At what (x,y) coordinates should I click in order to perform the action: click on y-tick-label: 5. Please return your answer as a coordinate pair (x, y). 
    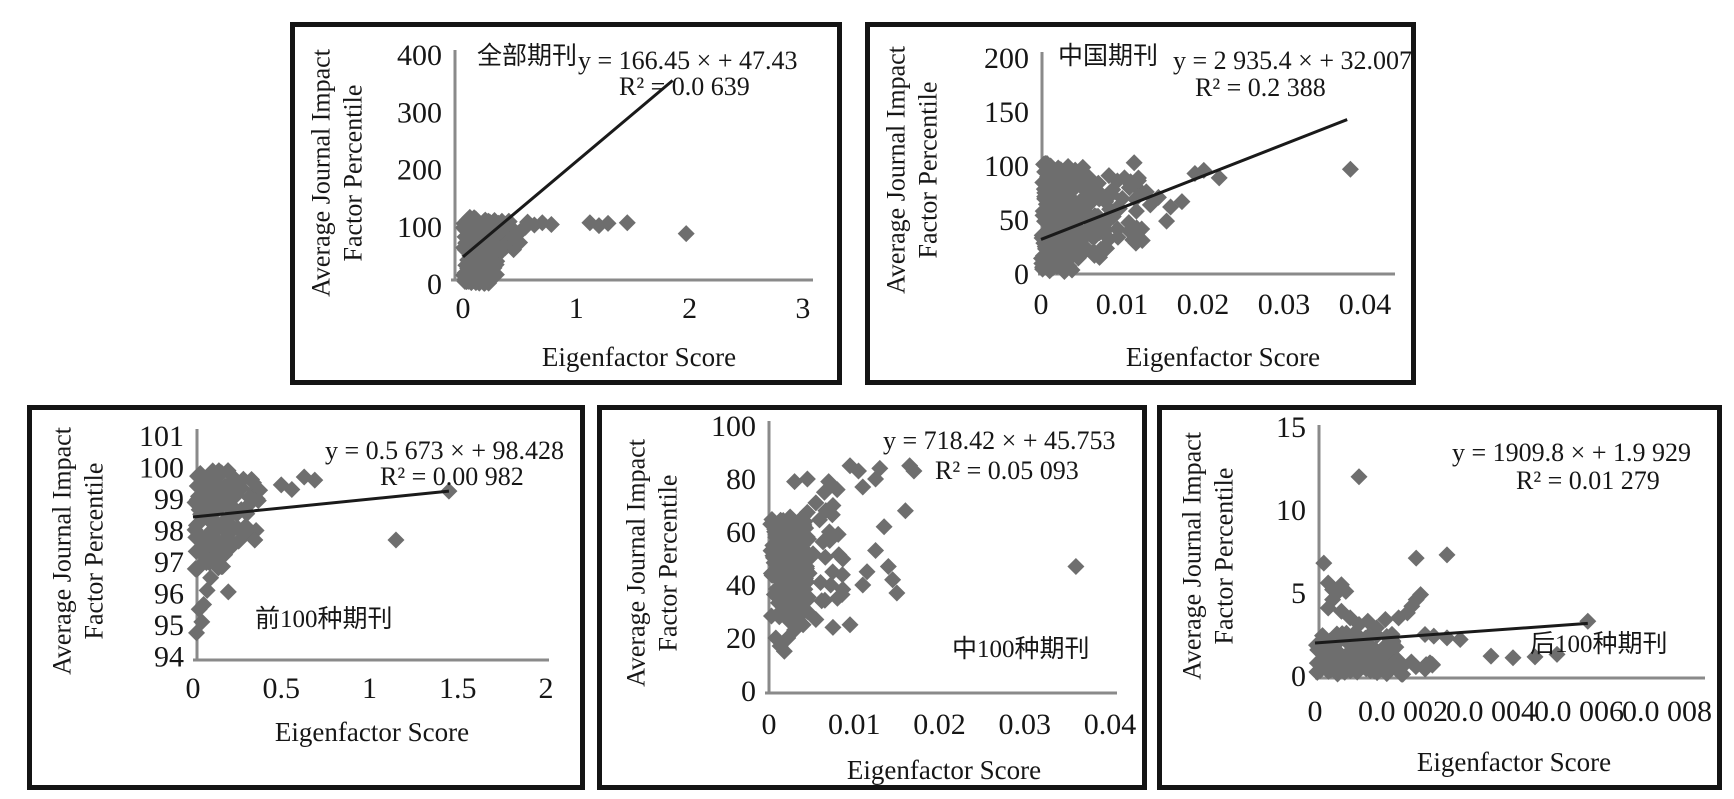
    Looking at the image, I should click on (1298, 593).